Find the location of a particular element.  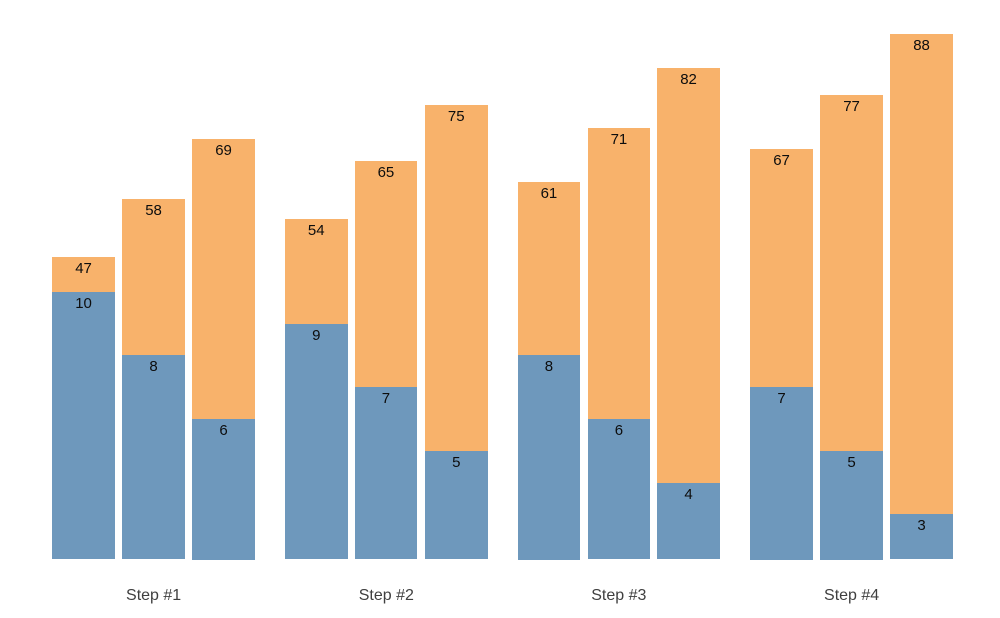

bar-total-label: 71 is located at coordinates (619, 139).